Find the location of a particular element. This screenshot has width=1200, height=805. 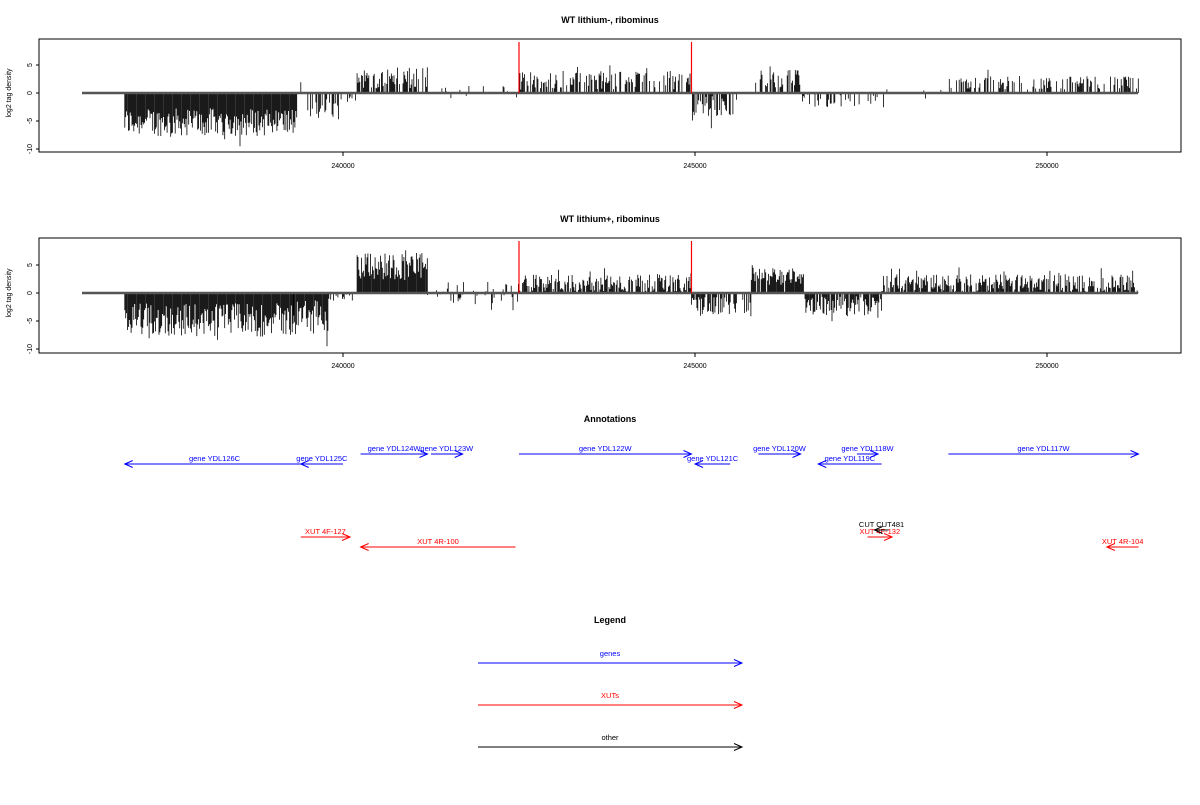

xuts-feature: XUT 4F-127 is located at coordinates (326, 534).